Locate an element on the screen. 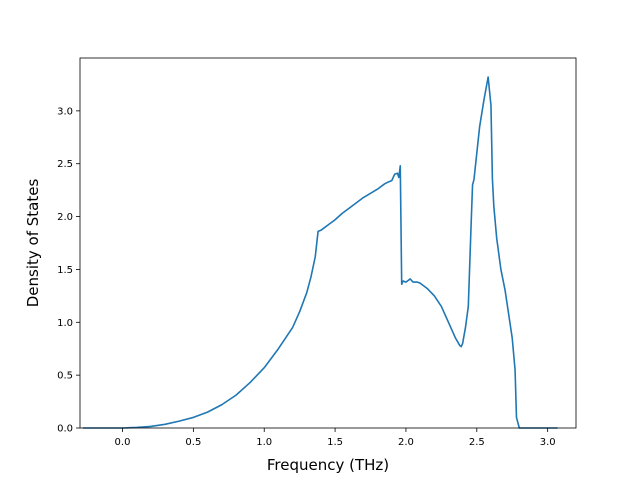 The image size is (640, 480). y-tick-label: 0.5 is located at coordinates (65, 376).